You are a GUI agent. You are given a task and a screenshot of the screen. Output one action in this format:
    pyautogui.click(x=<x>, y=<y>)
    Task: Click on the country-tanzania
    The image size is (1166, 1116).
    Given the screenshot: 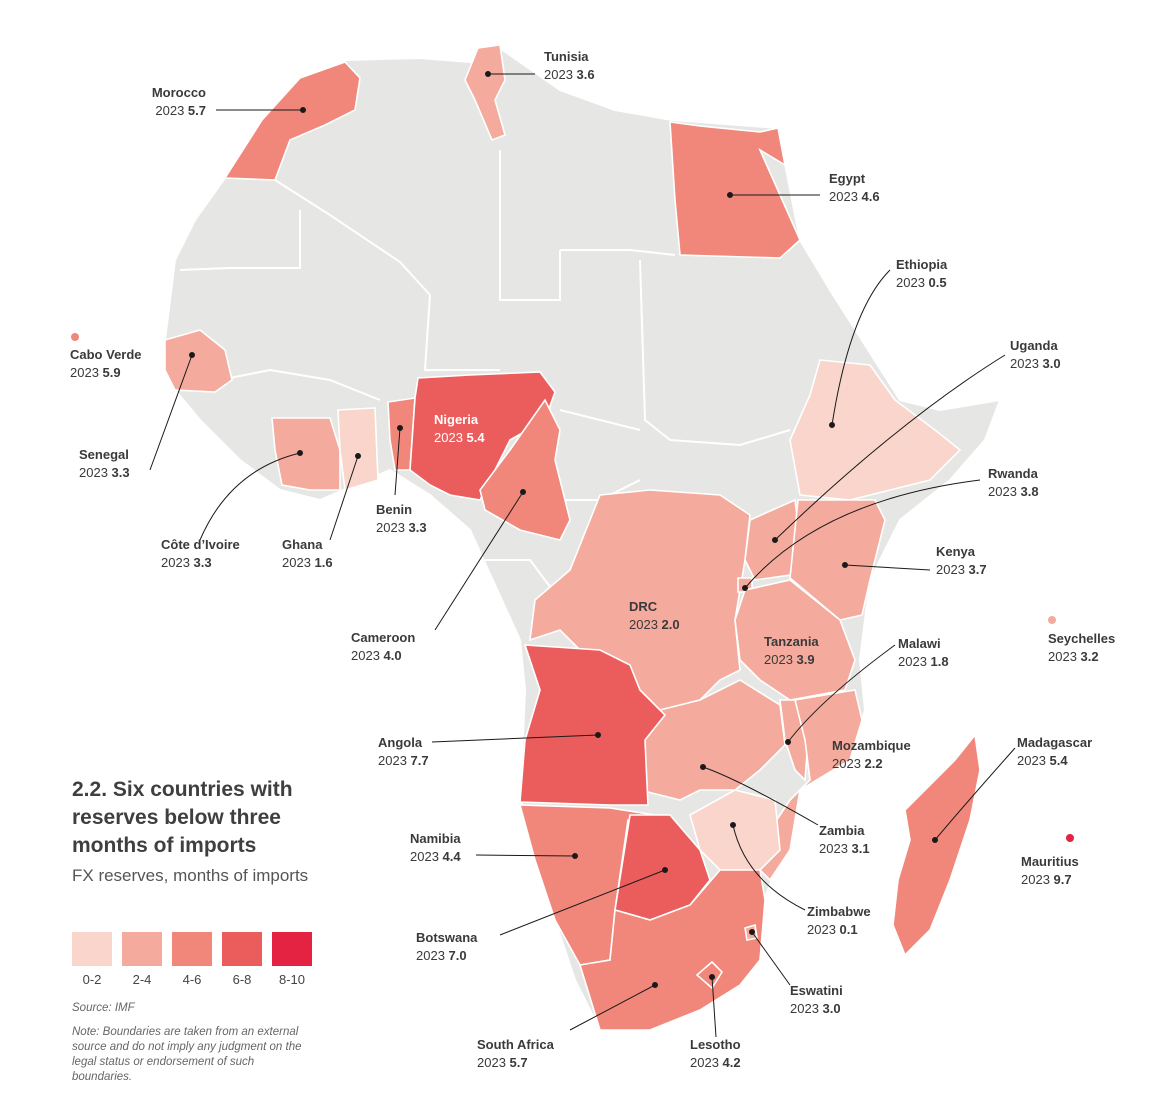 What is the action you would take?
    pyautogui.click(x=795, y=640)
    